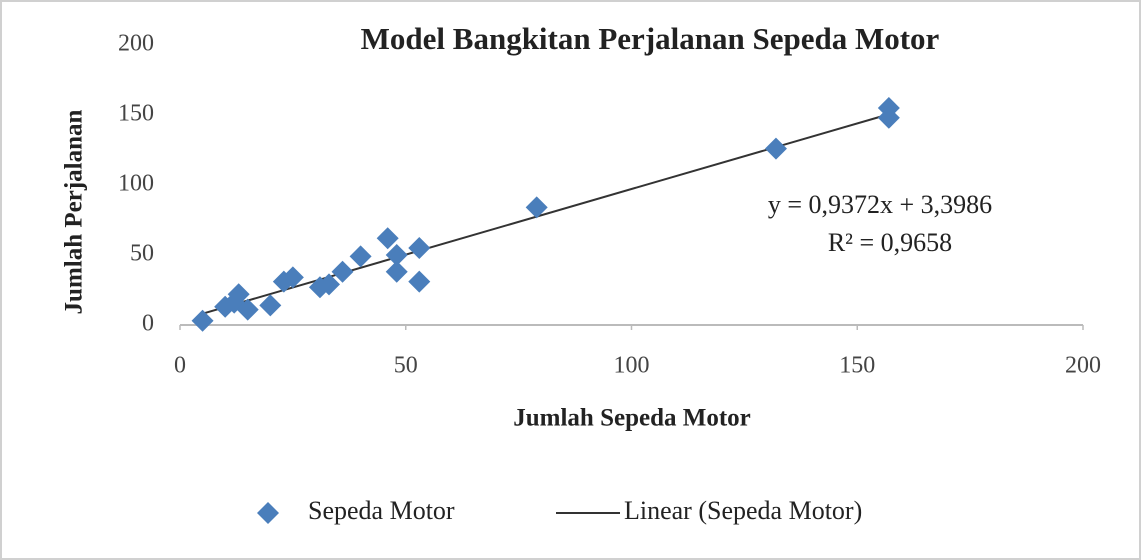 This screenshot has height=560, width=1141. What do you see at coordinates (74, 211) in the screenshot?
I see `y-axis-label: Jumlah Perjalanan` at bounding box center [74, 211].